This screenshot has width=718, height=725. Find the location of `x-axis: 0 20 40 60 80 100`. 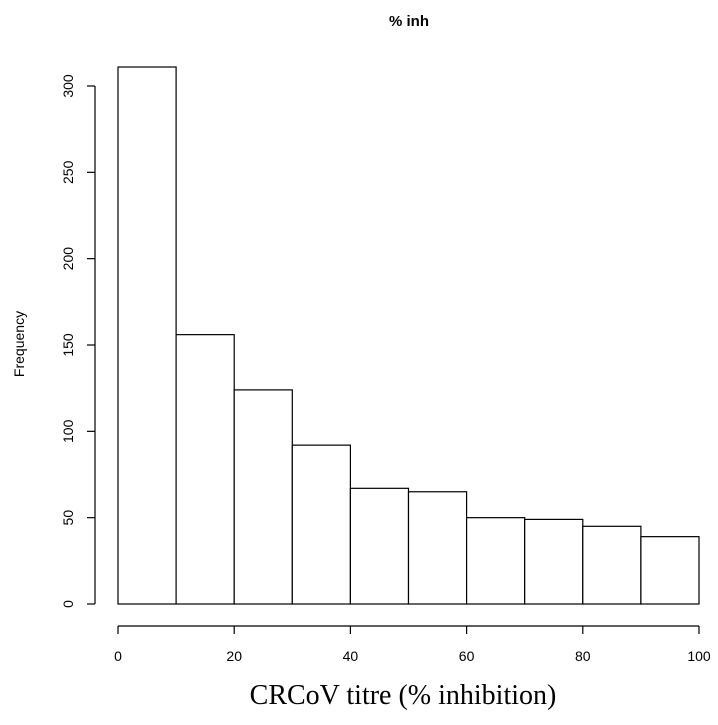

x-axis: 0 20 40 60 80 100 is located at coordinates (412, 644).